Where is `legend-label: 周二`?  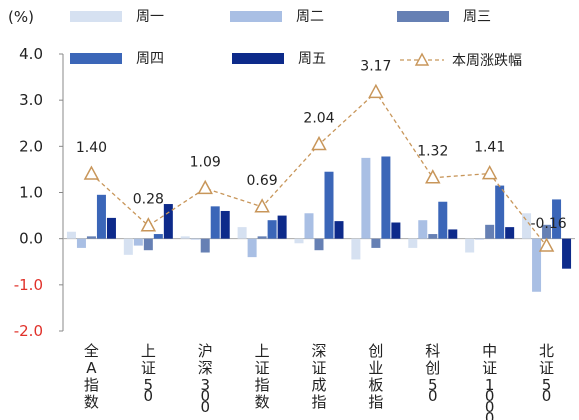
legend-label: 周二 is located at coordinates (310, 17).